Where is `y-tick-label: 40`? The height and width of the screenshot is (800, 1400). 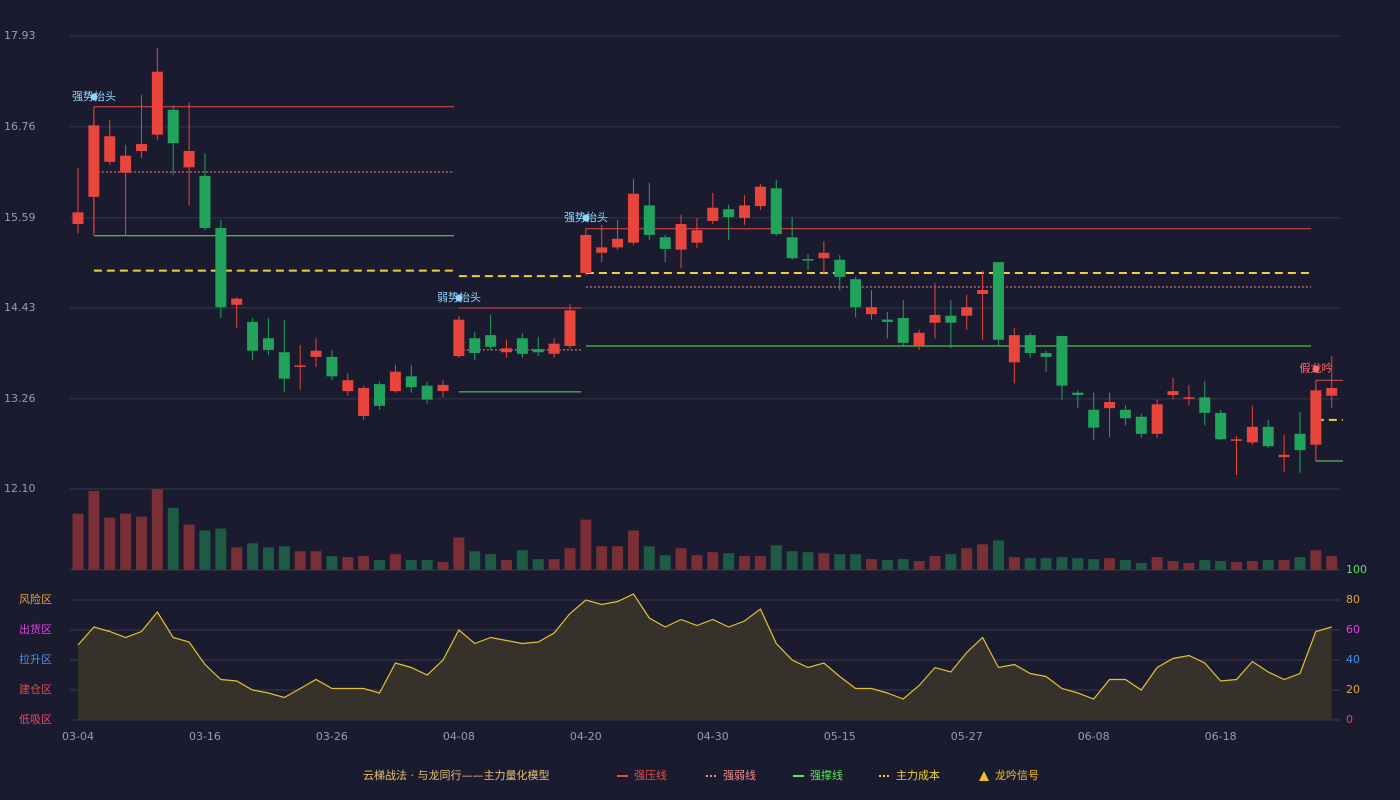 y-tick-label: 40 is located at coordinates (1353, 659).